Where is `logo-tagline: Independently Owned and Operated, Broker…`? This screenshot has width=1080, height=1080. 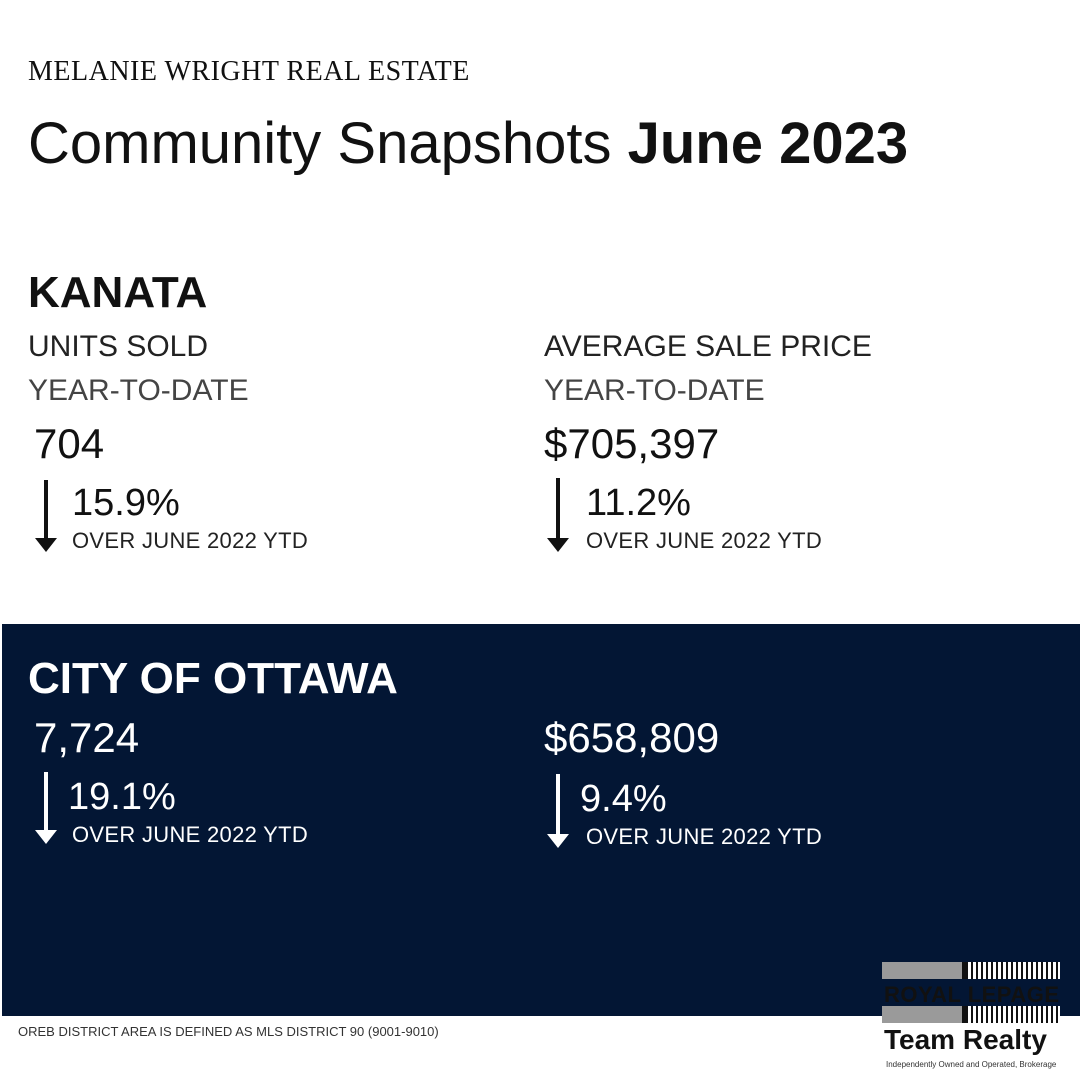
logo-tagline: Independently Owned and Operated, Broker… is located at coordinates (971, 1064).